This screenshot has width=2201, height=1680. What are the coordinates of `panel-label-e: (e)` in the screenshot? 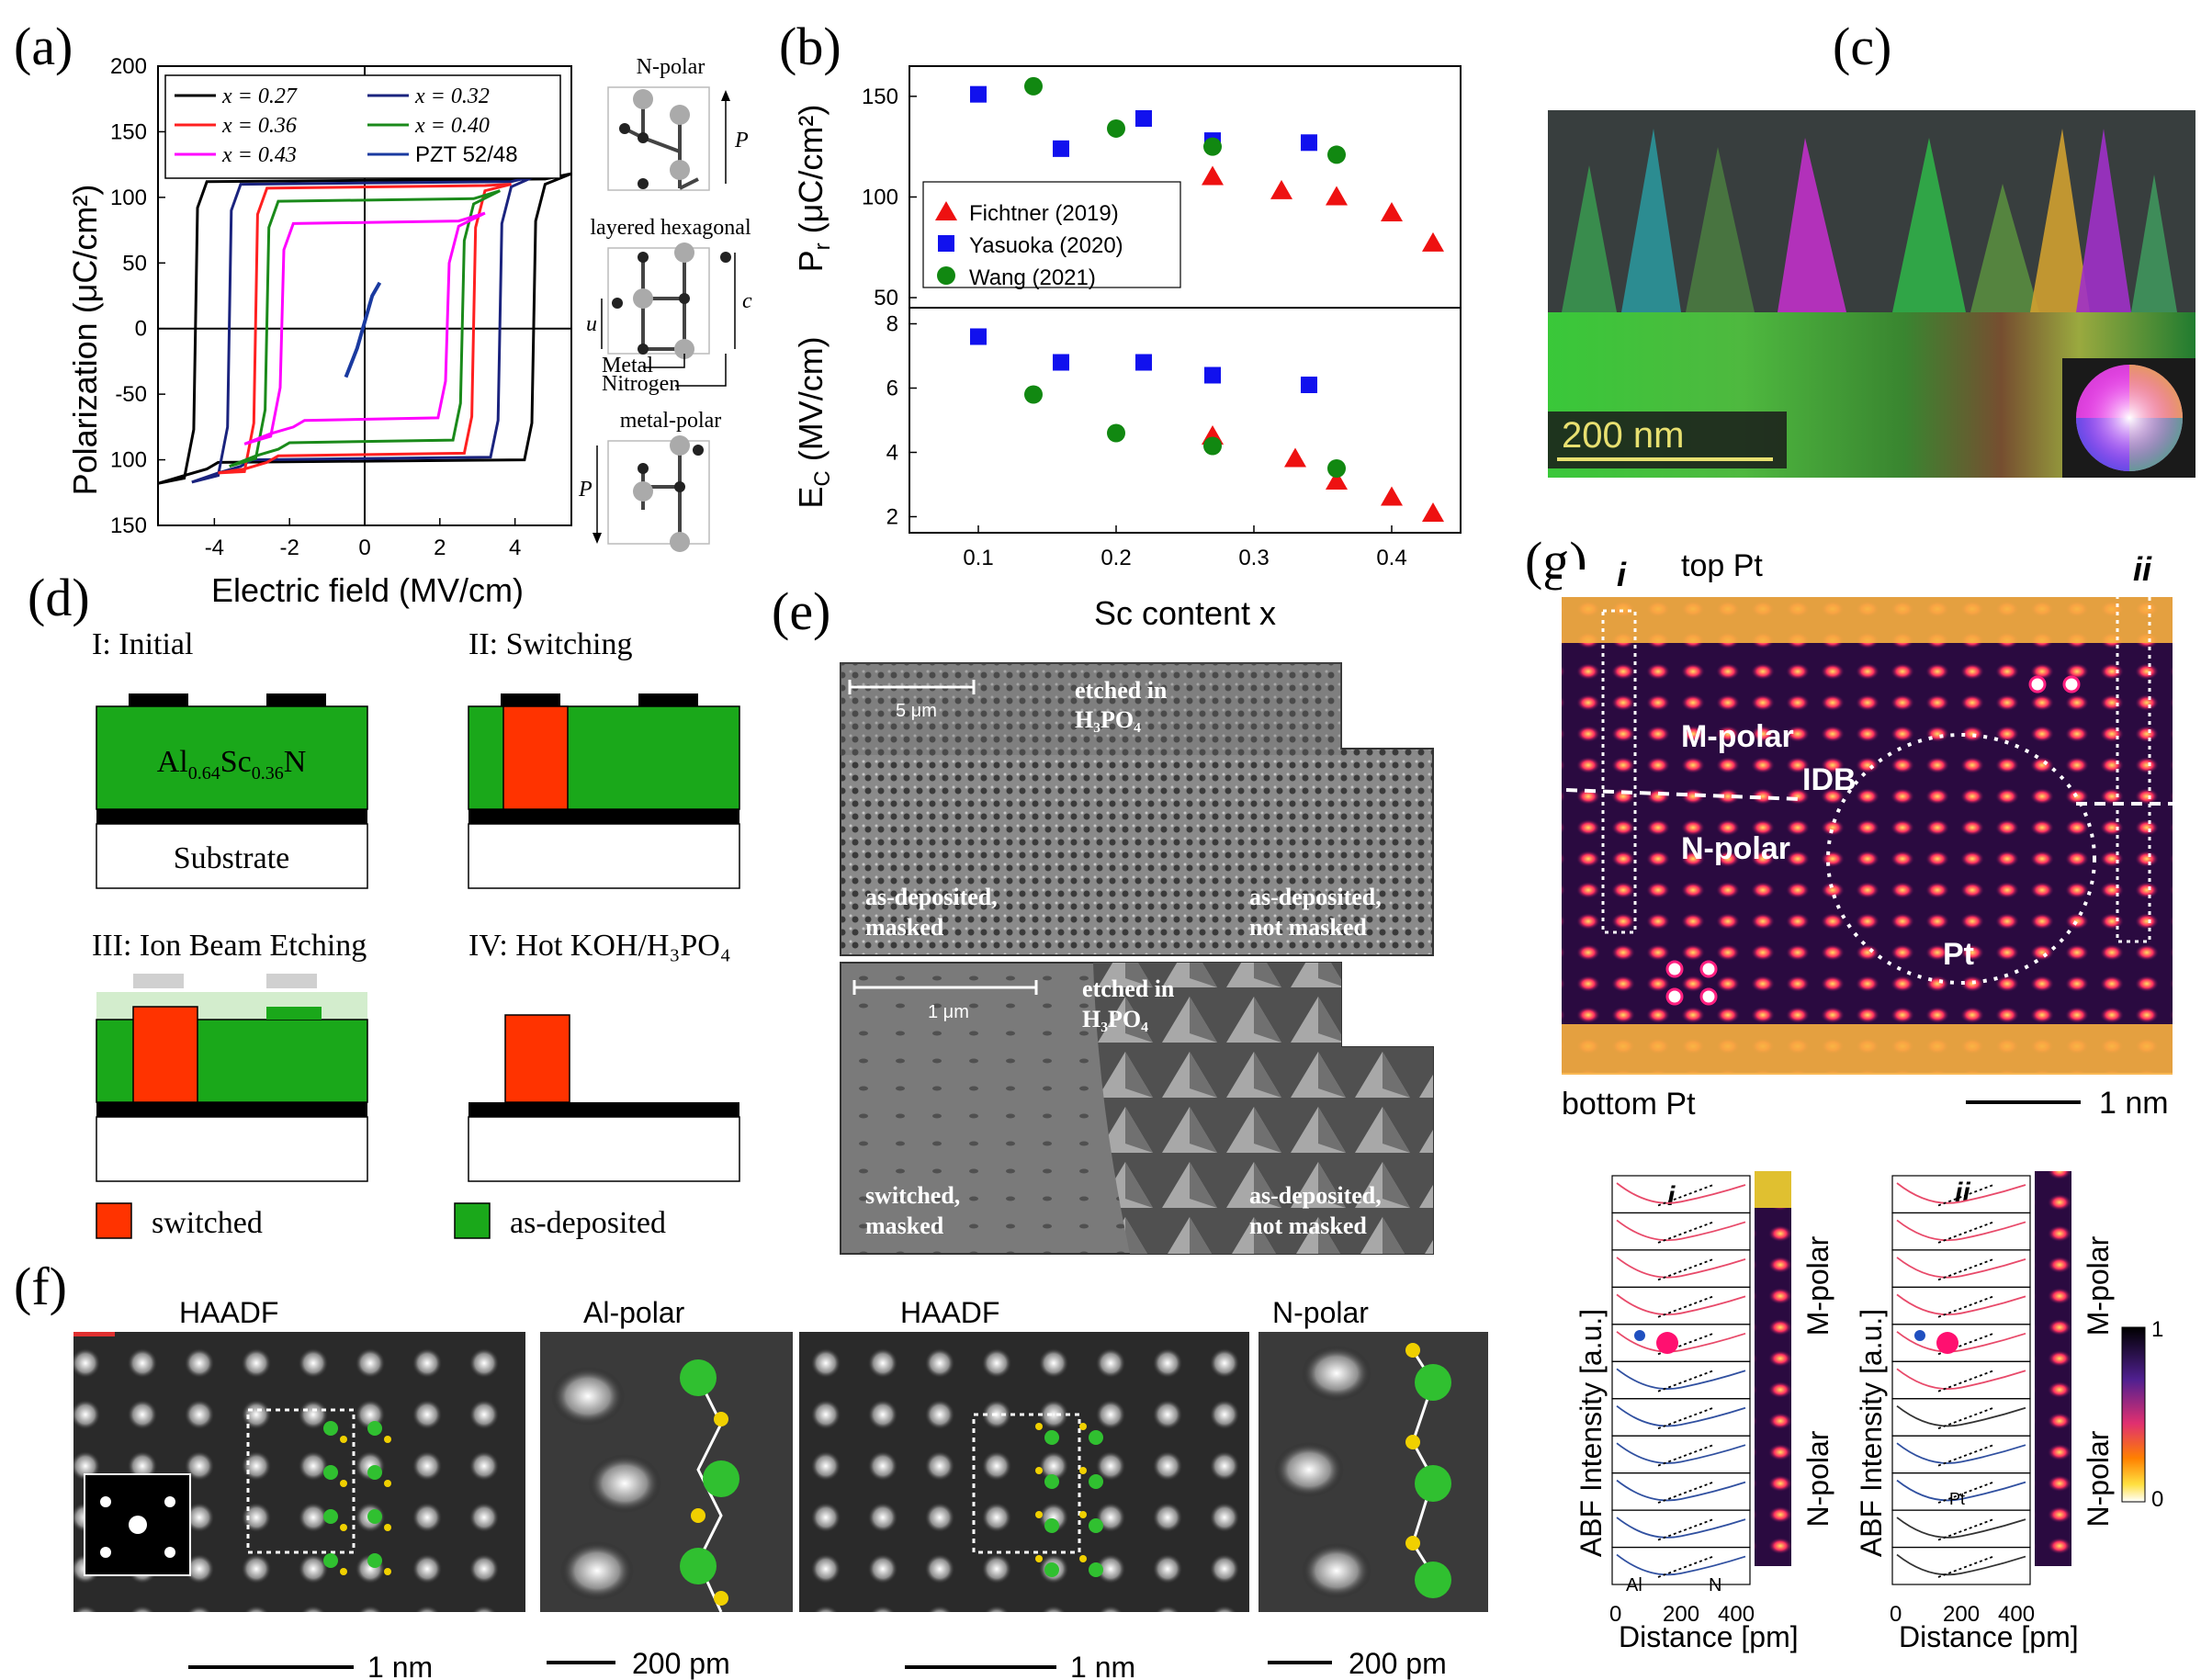 It's located at (801, 611).